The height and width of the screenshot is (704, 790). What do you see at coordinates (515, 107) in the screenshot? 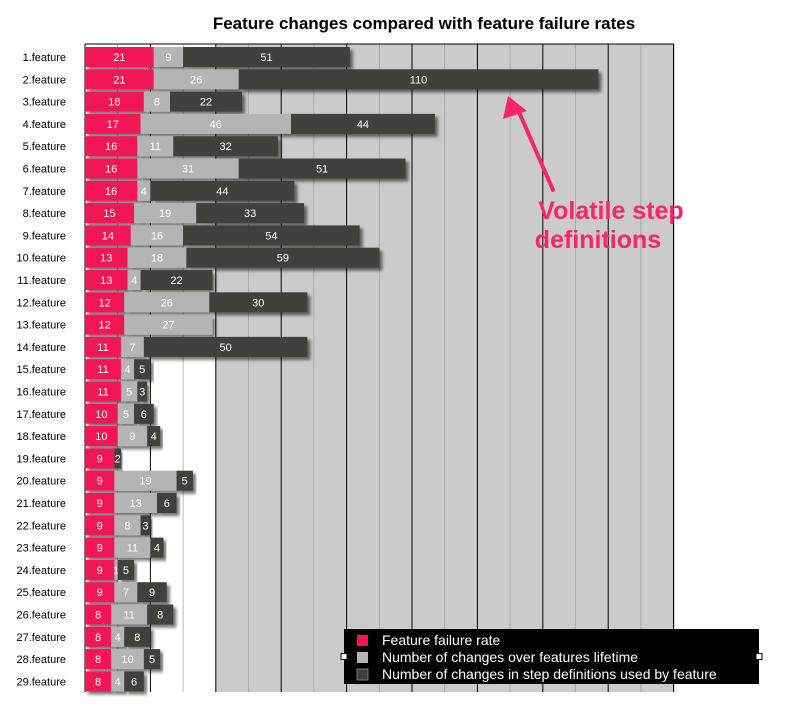
I see `annotation-arrow-head` at bounding box center [515, 107].